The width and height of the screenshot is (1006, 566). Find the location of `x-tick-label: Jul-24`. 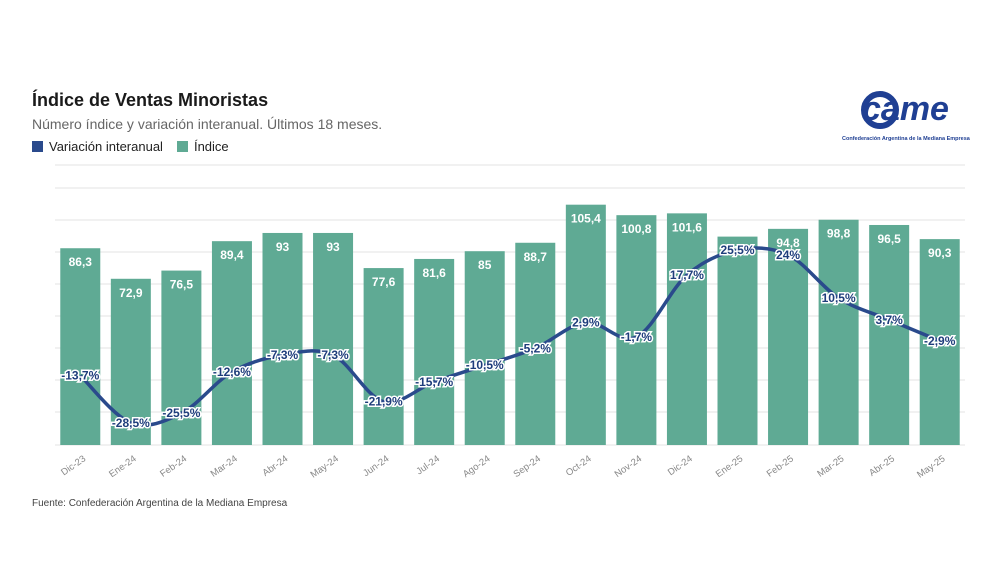

x-tick-label: Jul-24 is located at coordinates (428, 465).